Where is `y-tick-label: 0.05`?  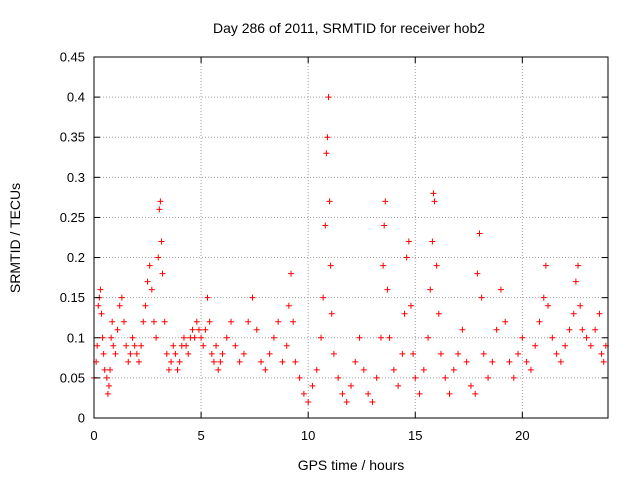
y-tick-label: 0.05 is located at coordinates (72, 377).